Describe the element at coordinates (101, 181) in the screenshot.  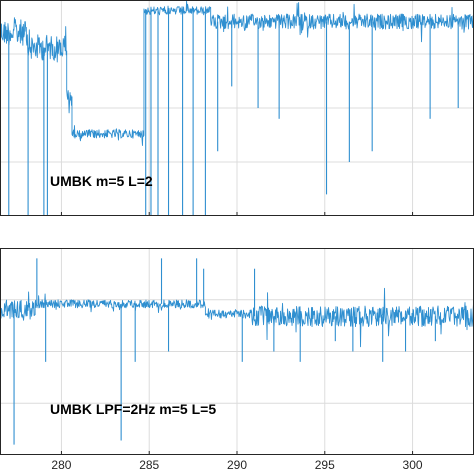
I see `panel-annotation: UMBK m=5 L=2` at that location.